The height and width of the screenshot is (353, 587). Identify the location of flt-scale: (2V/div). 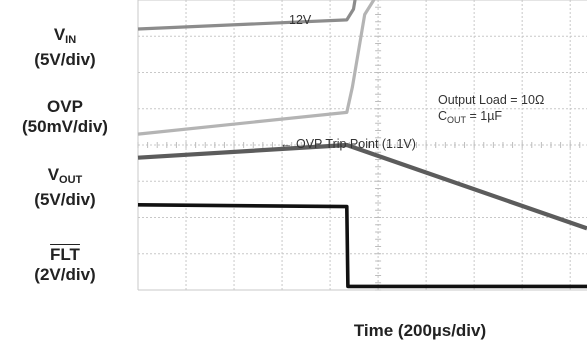
(65, 274).